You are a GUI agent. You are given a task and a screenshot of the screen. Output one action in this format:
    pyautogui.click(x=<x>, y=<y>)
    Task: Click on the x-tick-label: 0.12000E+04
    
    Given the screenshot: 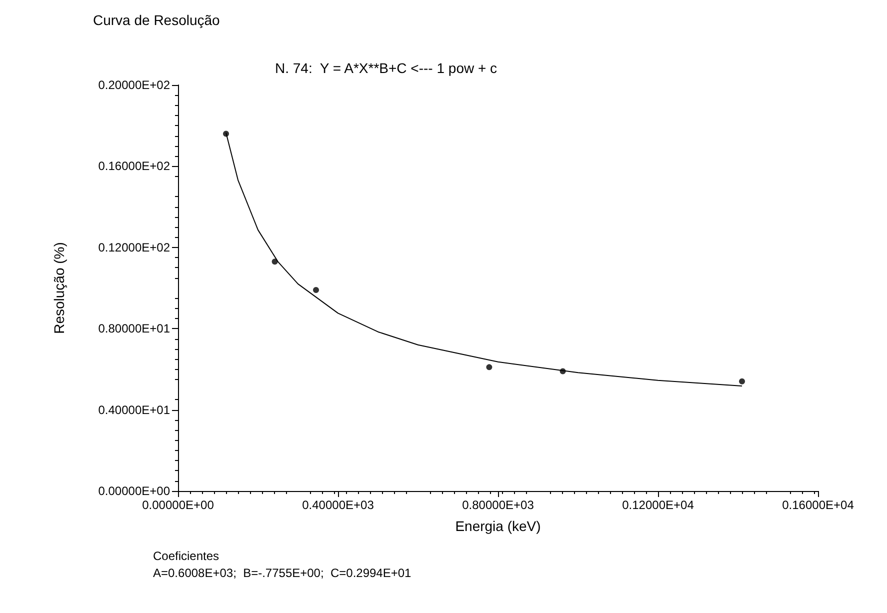 What is the action you would take?
    pyautogui.click(x=658, y=505)
    